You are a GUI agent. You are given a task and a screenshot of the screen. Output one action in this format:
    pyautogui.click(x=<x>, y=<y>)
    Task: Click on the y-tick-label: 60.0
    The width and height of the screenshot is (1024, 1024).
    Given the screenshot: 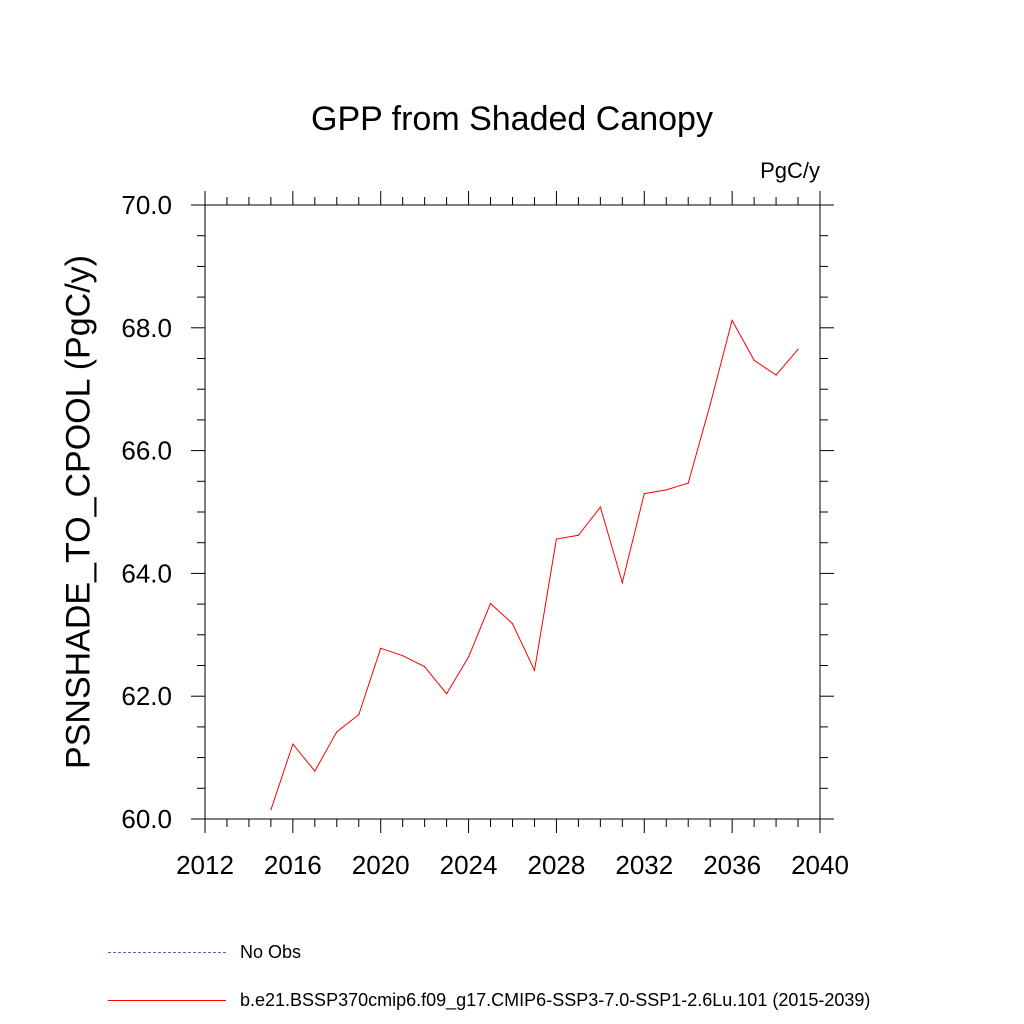 What is the action you would take?
    pyautogui.click(x=146, y=819)
    